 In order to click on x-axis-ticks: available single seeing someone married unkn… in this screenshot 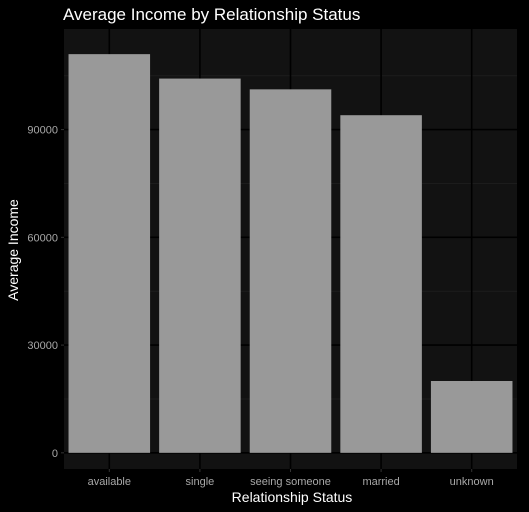, I will do `click(291, 478)`.